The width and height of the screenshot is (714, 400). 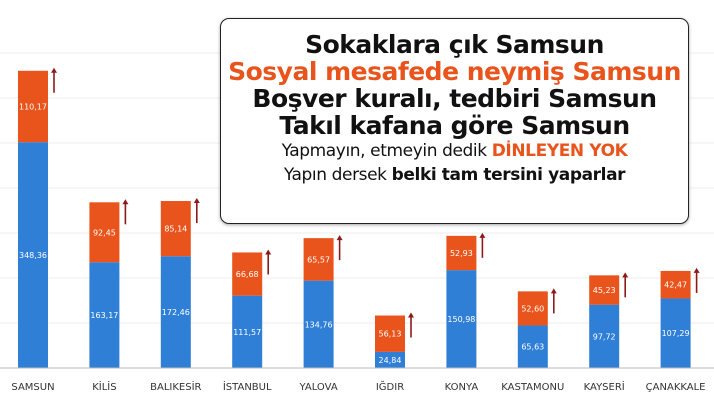 I want to click on value-label: 45,23, so click(x=604, y=290).